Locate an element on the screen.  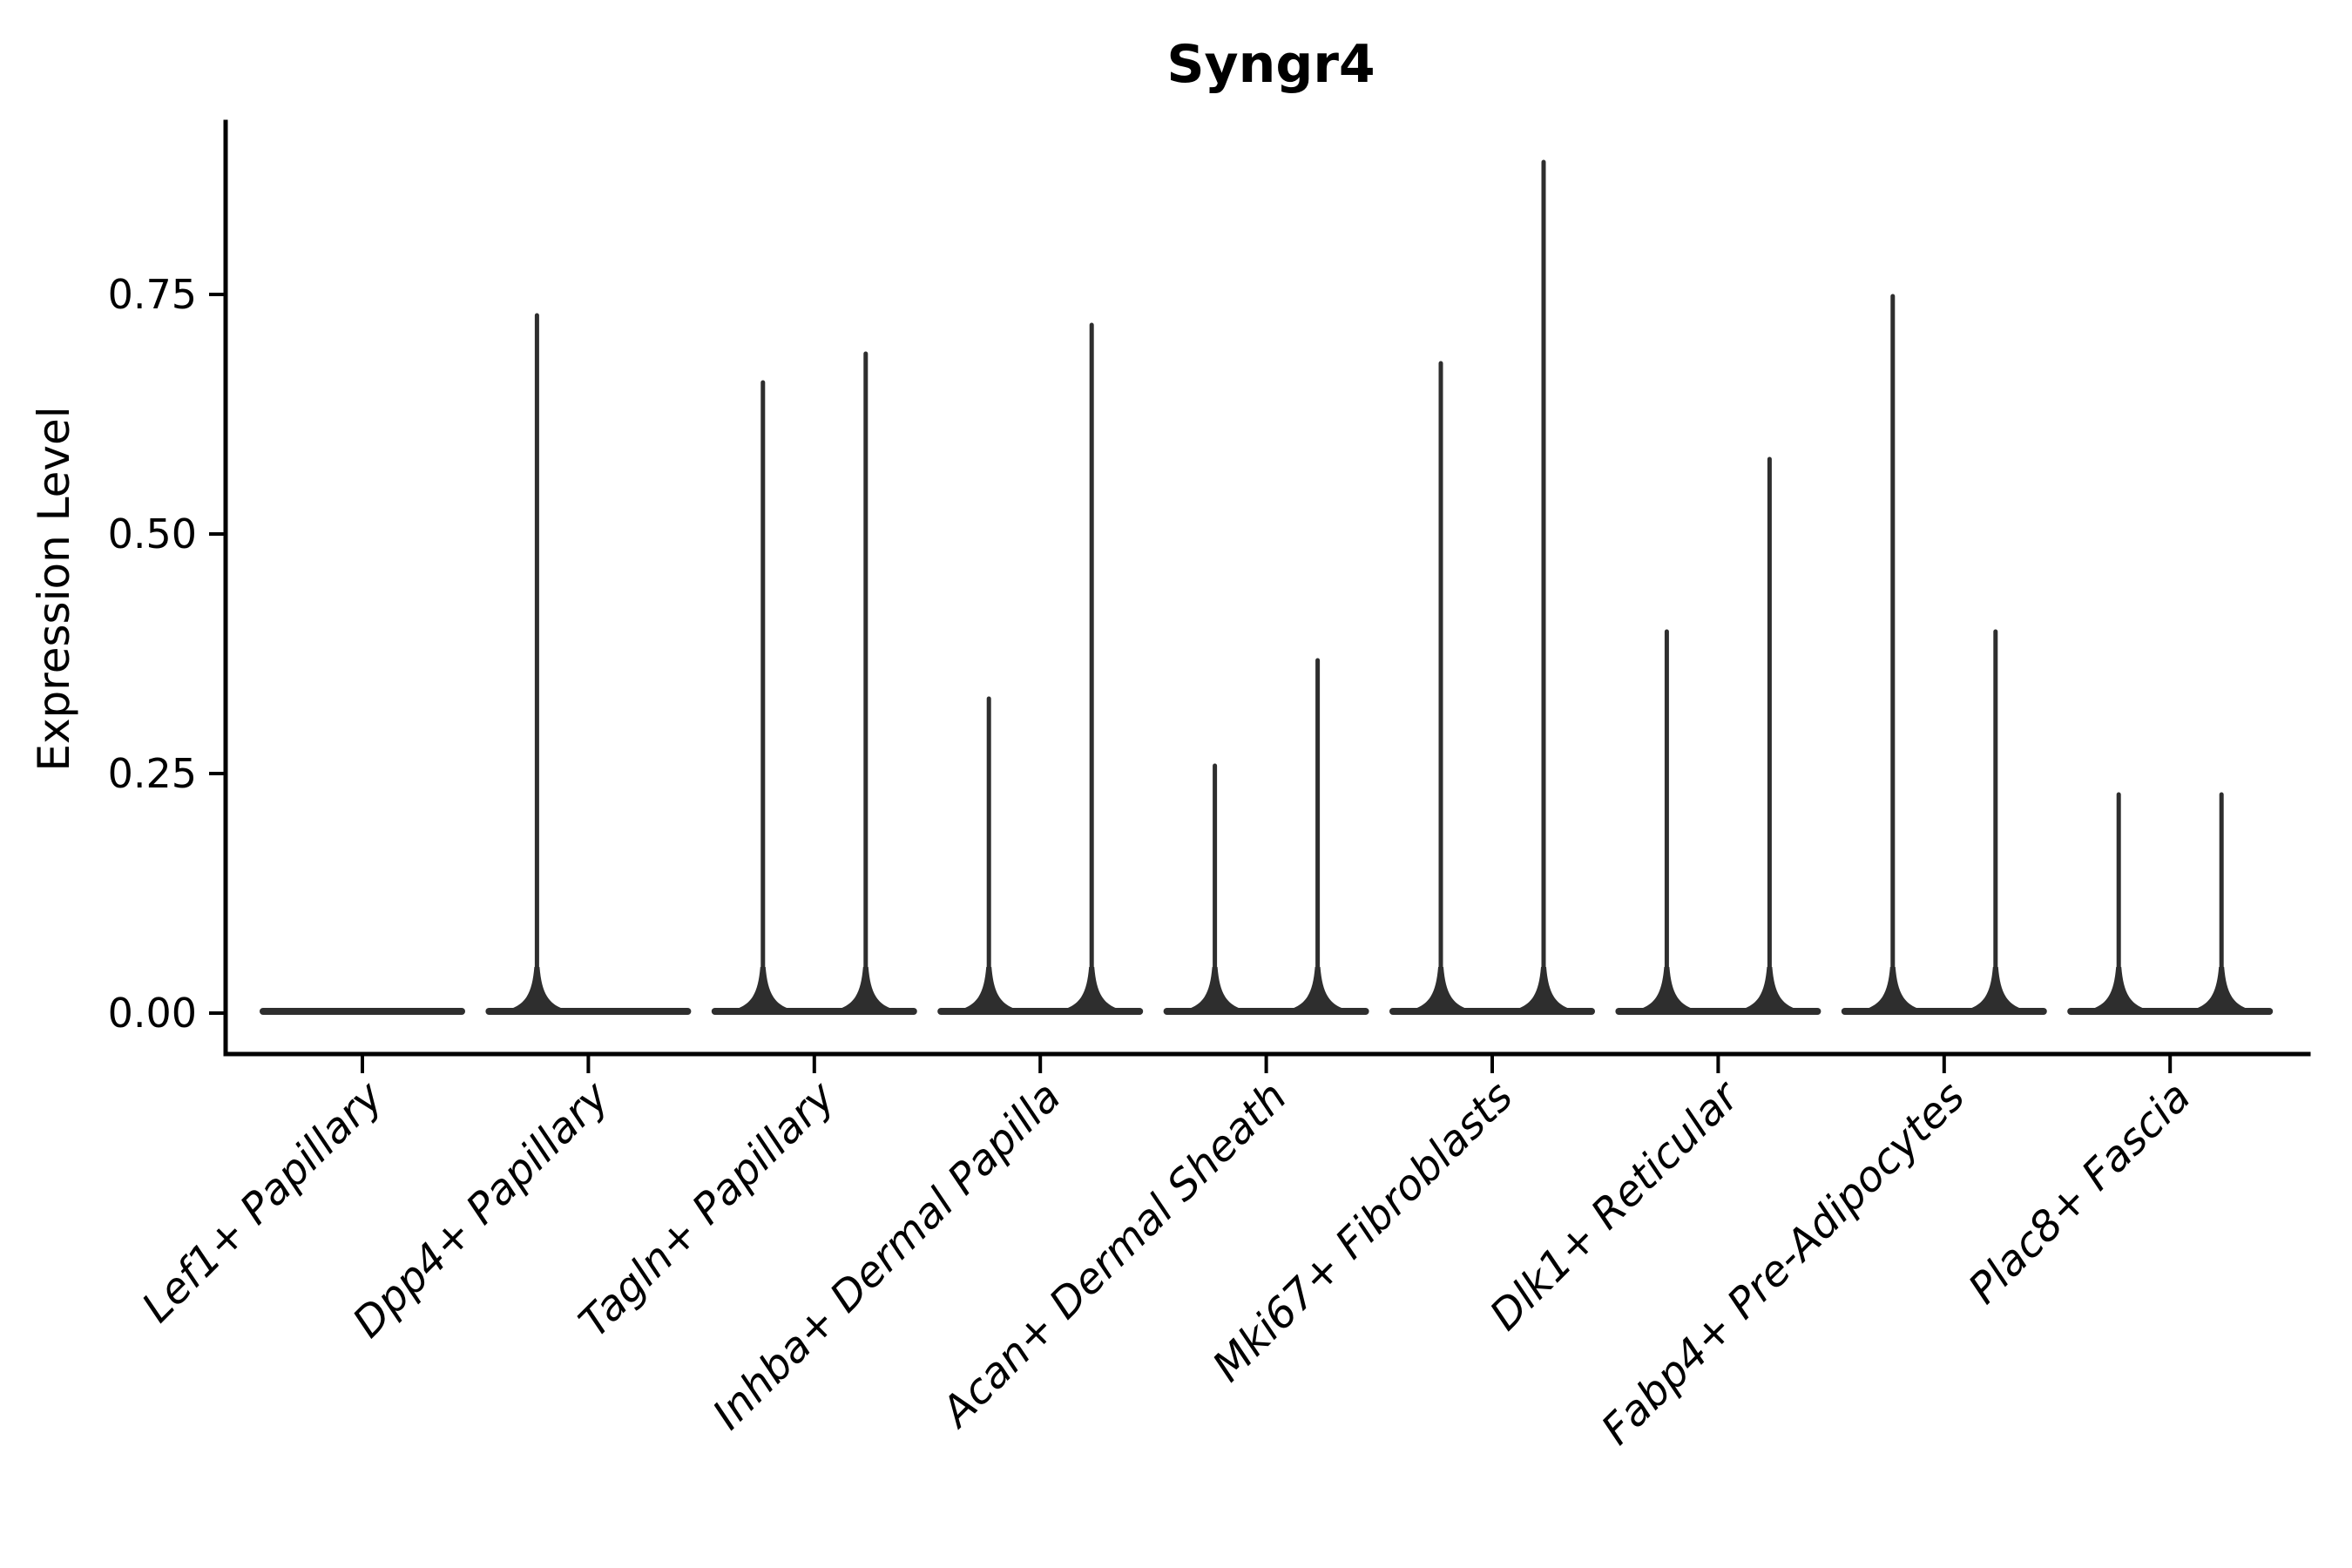
y-tick-label: 0.75 is located at coordinates (152, 294).